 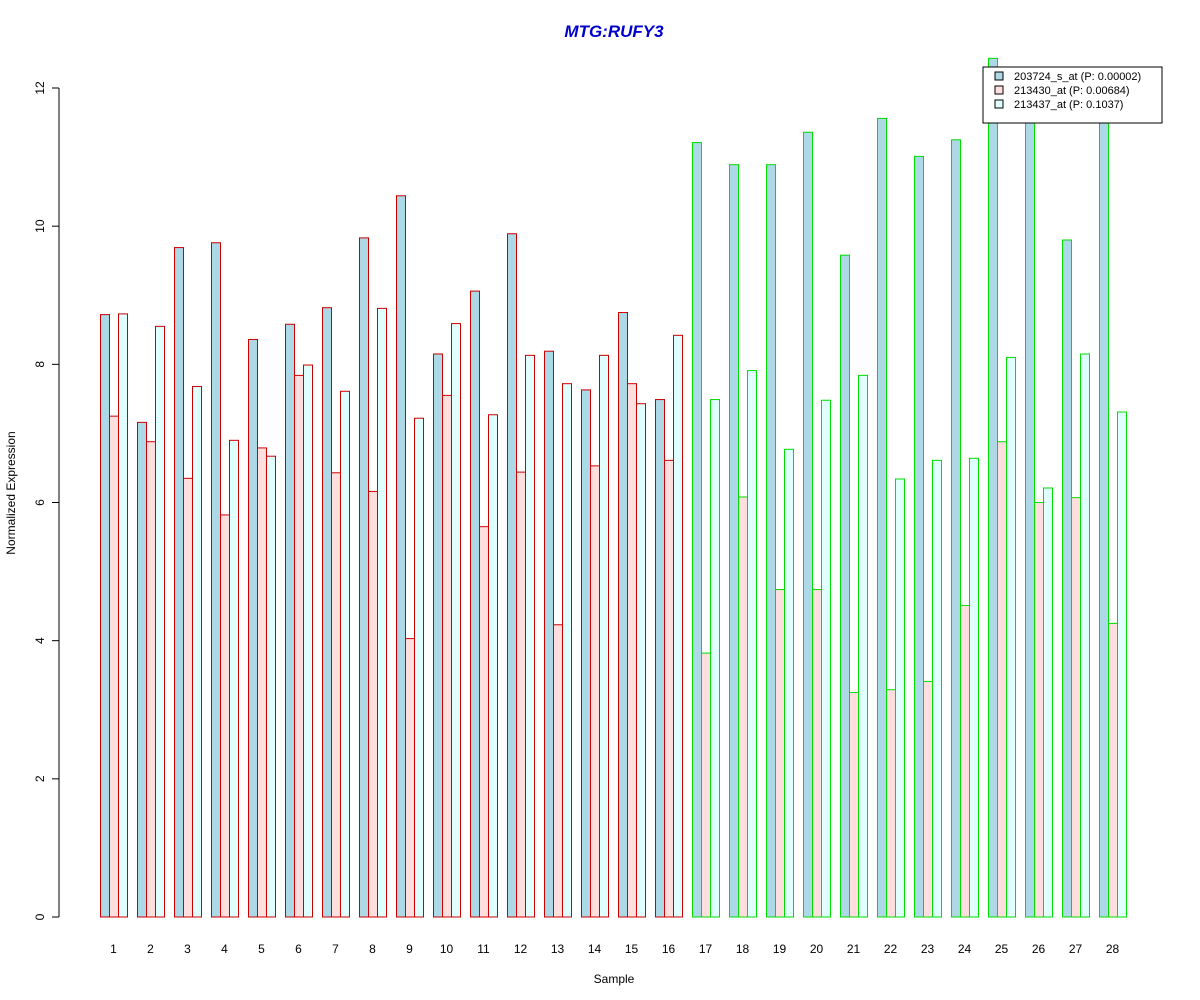 I want to click on legend-entry: 203724_s_at (P: 0.00002), so click(x=1077, y=77).